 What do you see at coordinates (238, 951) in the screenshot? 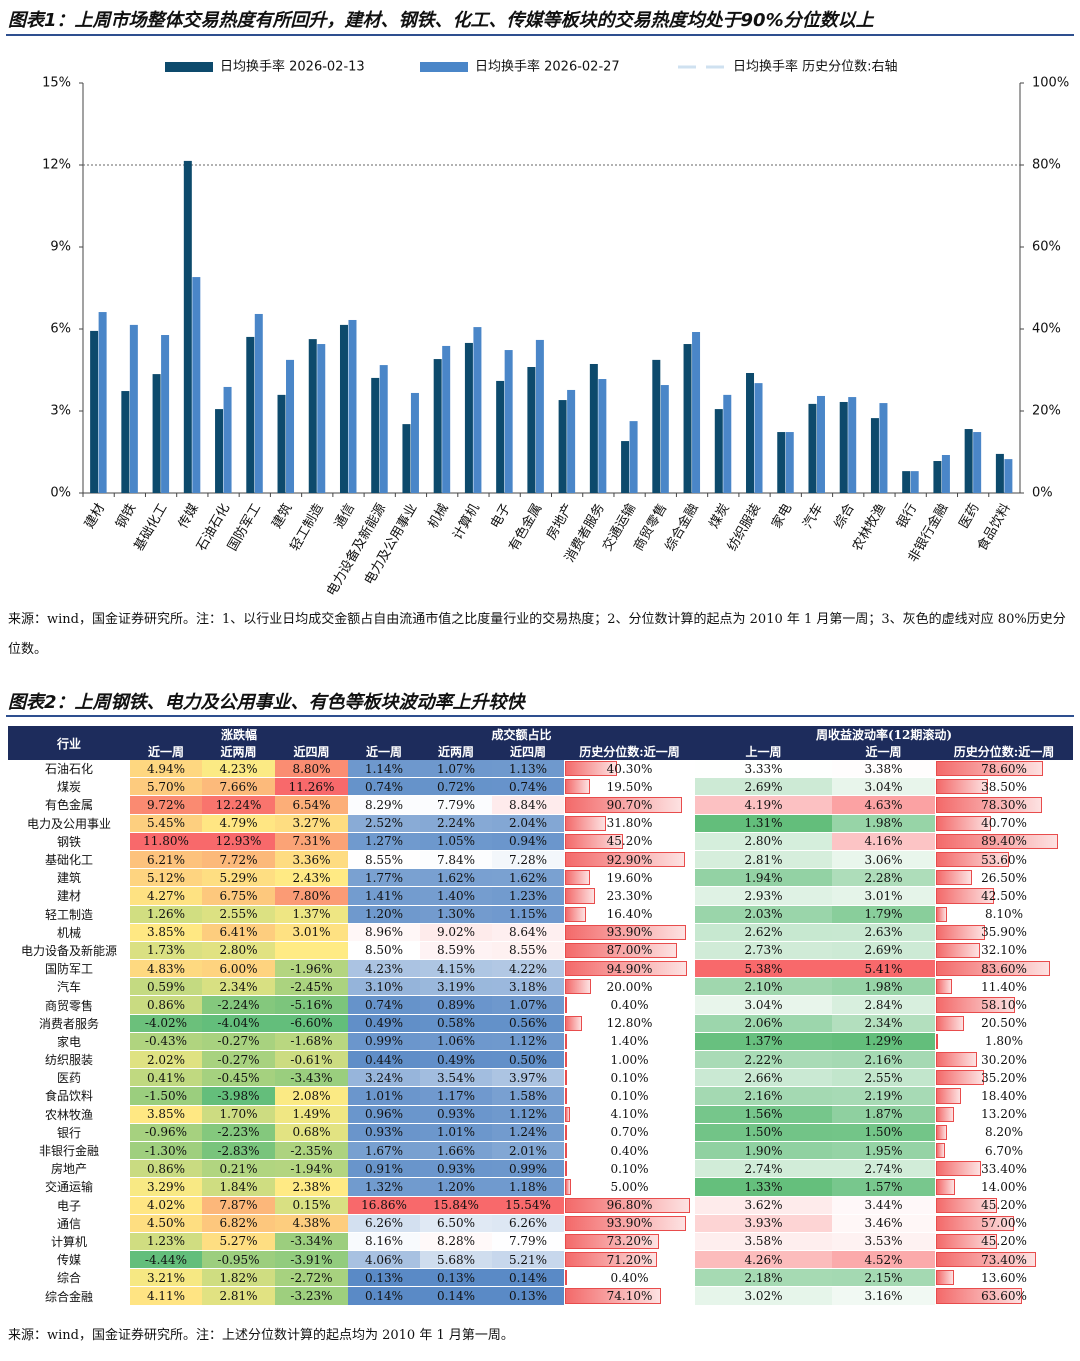
I see `value-cell: 2.80%` at bounding box center [238, 951].